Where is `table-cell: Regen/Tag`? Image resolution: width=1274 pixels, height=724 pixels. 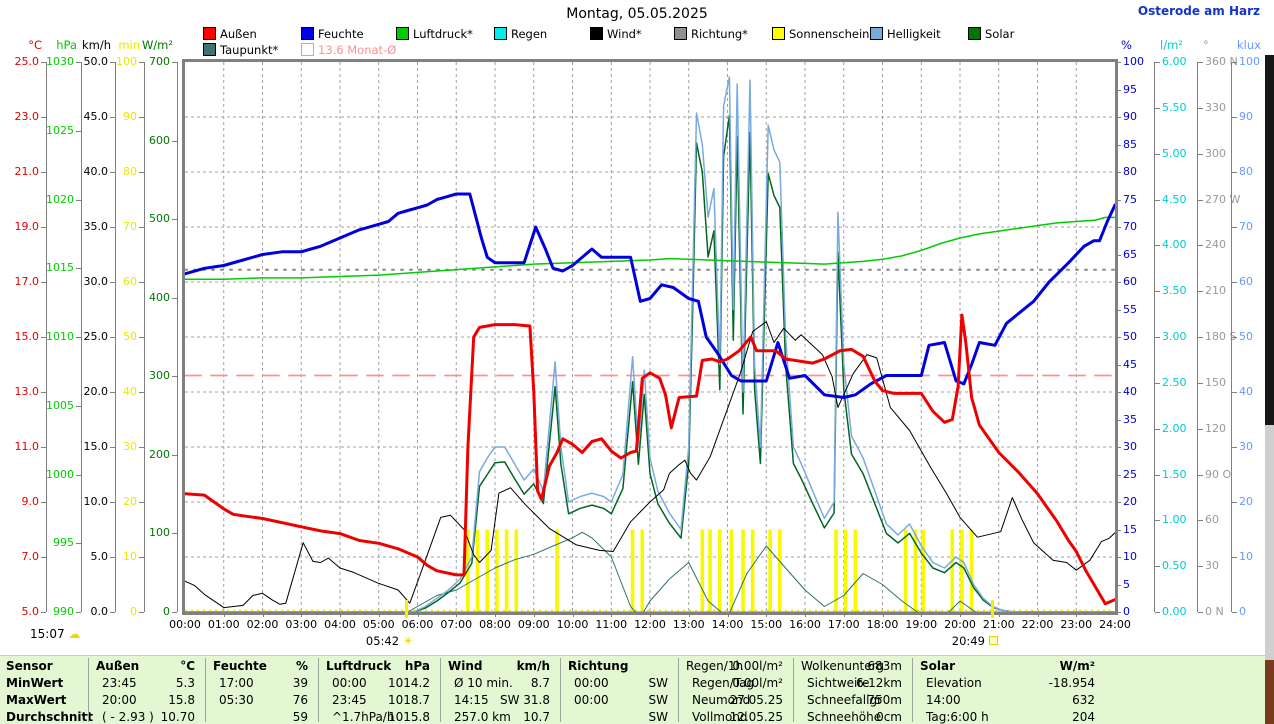
table-cell: Regen/Tag is located at coordinates (723, 683).